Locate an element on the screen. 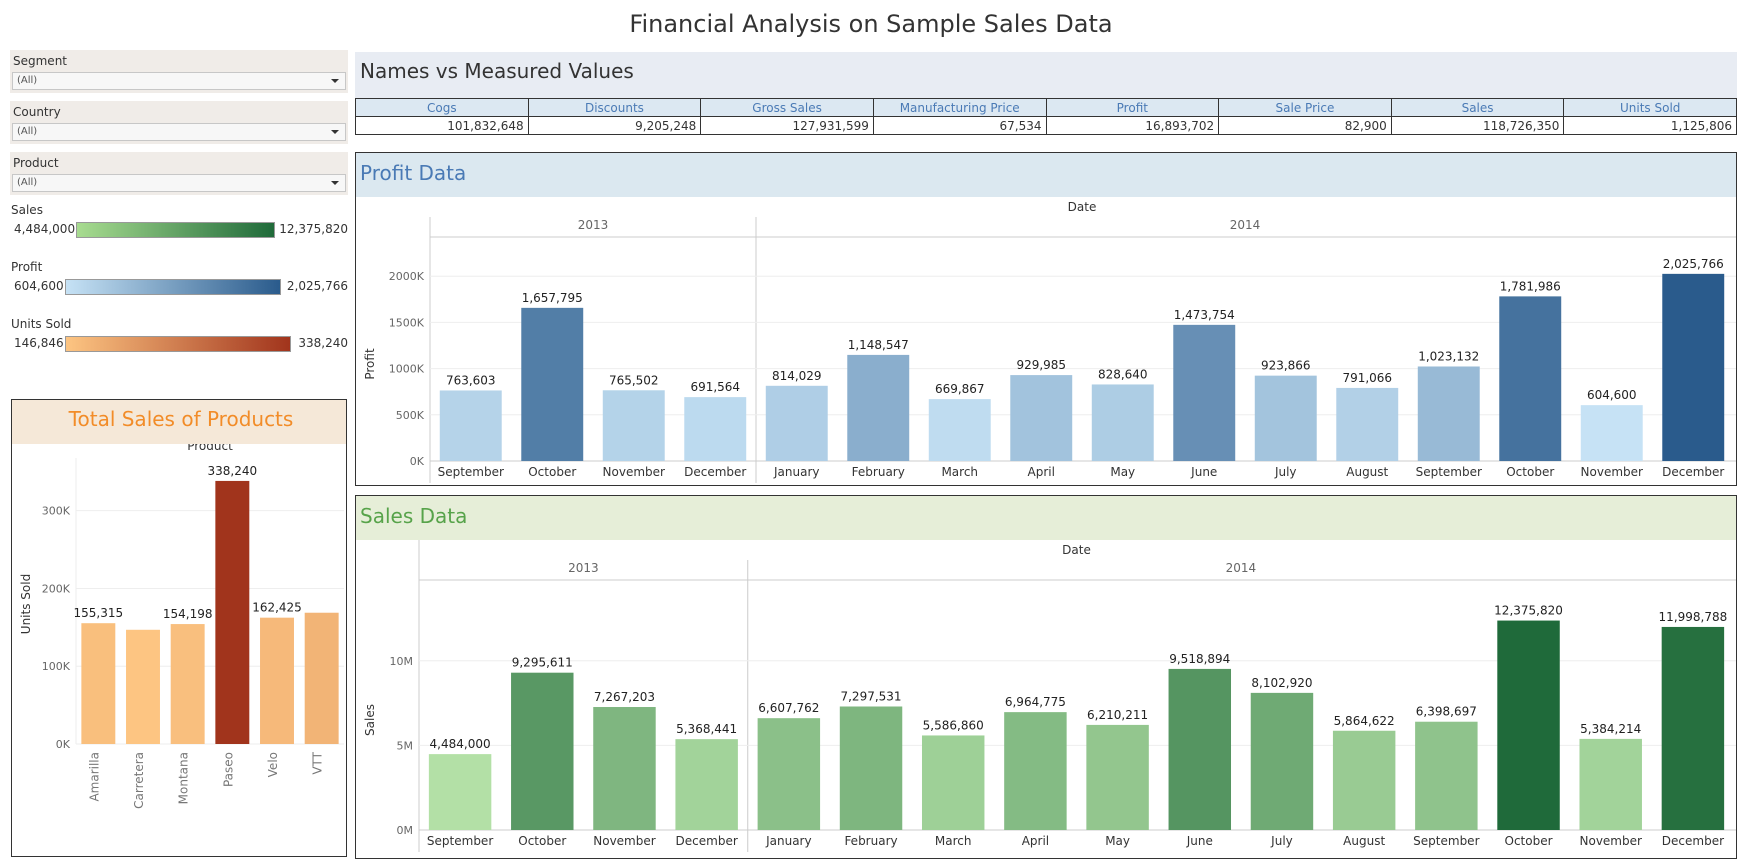  data-label: 12,375,820 is located at coordinates (1528, 611).